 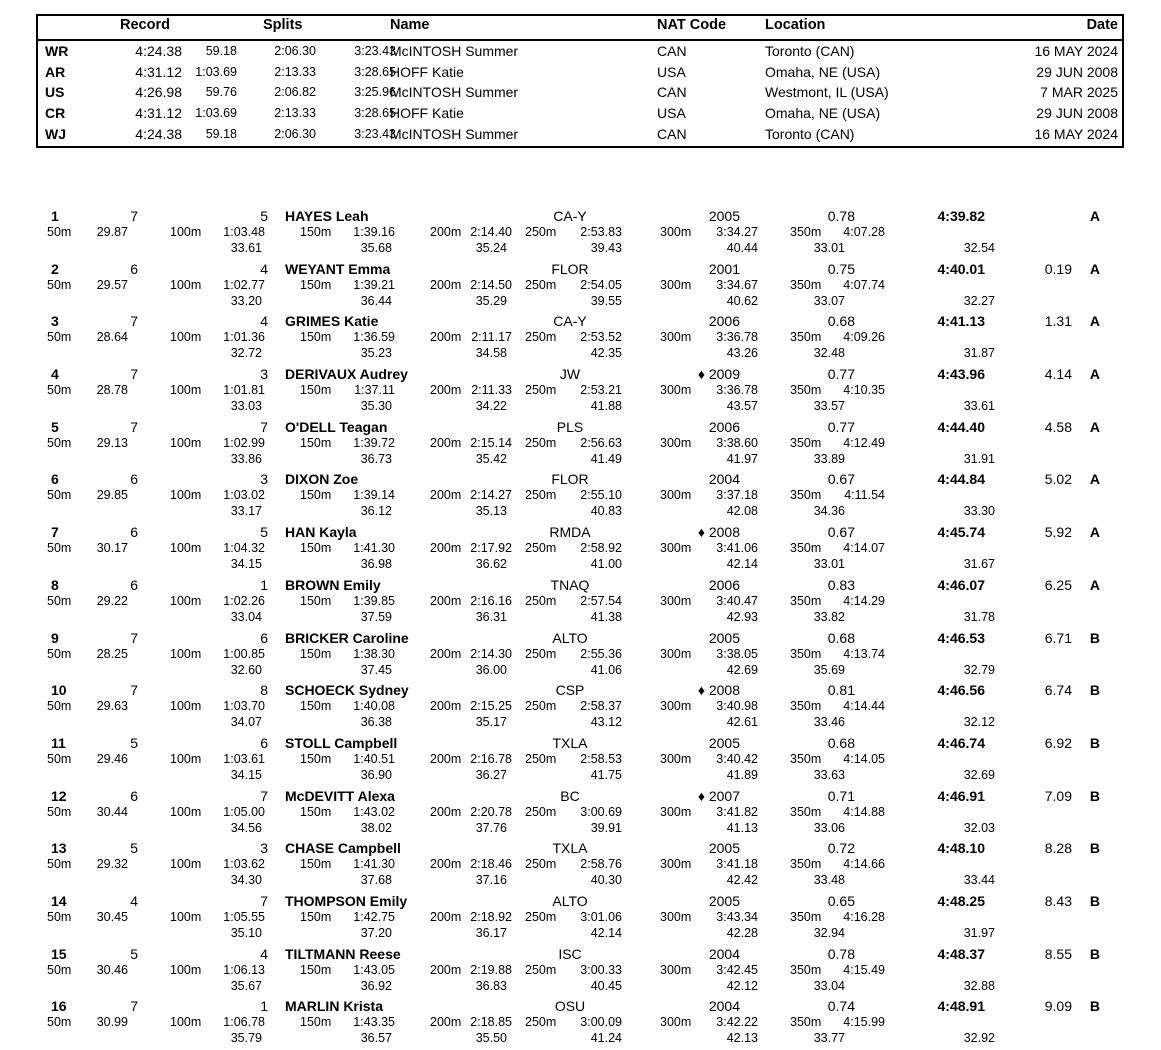 I want to click on split-time-300m: 3:40.42, so click(x=737, y=758).